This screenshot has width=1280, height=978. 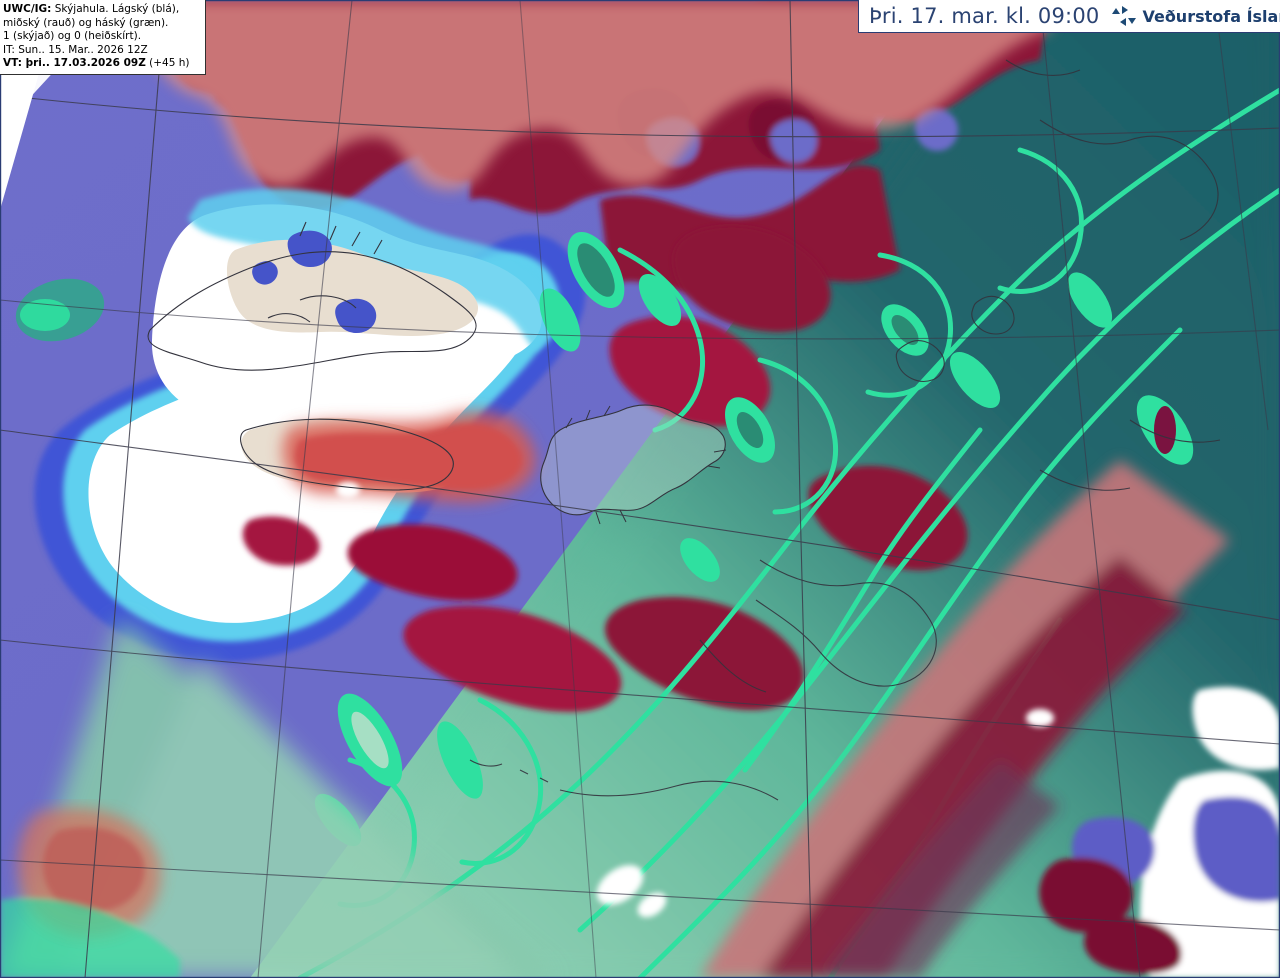 What do you see at coordinates (1124, 16) in the screenshot?
I see `pinwheel-compass-icon` at bounding box center [1124, 16].